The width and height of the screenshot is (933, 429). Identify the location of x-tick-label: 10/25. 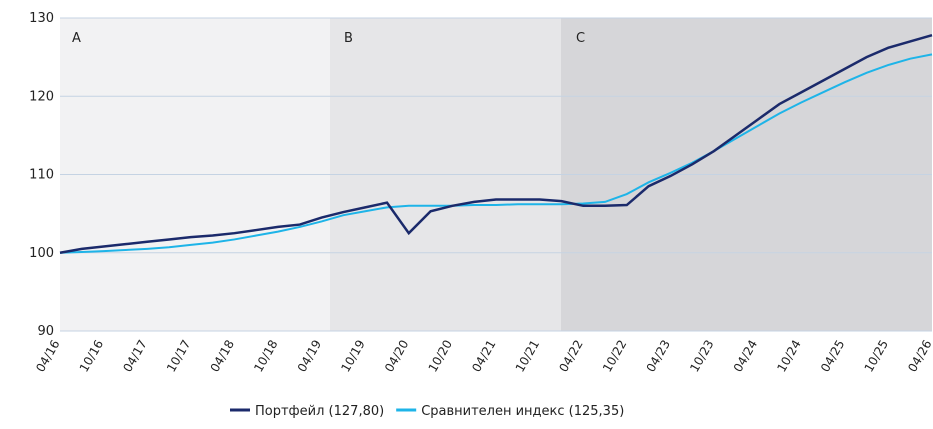
(876, 356).